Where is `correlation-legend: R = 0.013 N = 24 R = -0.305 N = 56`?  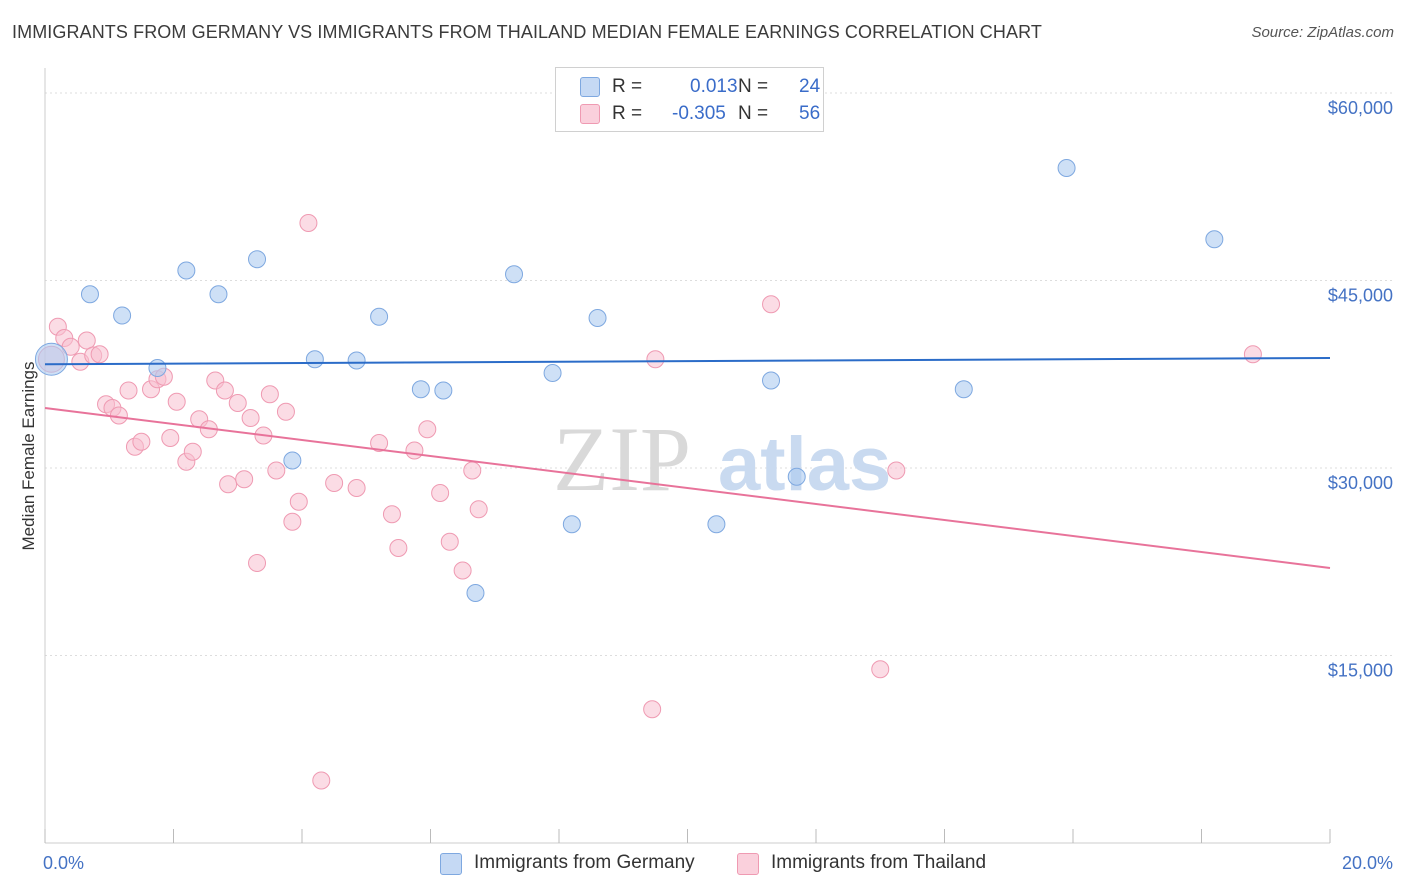
correlation-legend: R = 0.013 N = 24 R = -0.305 N = 56 is located at coordinates (689, 99).